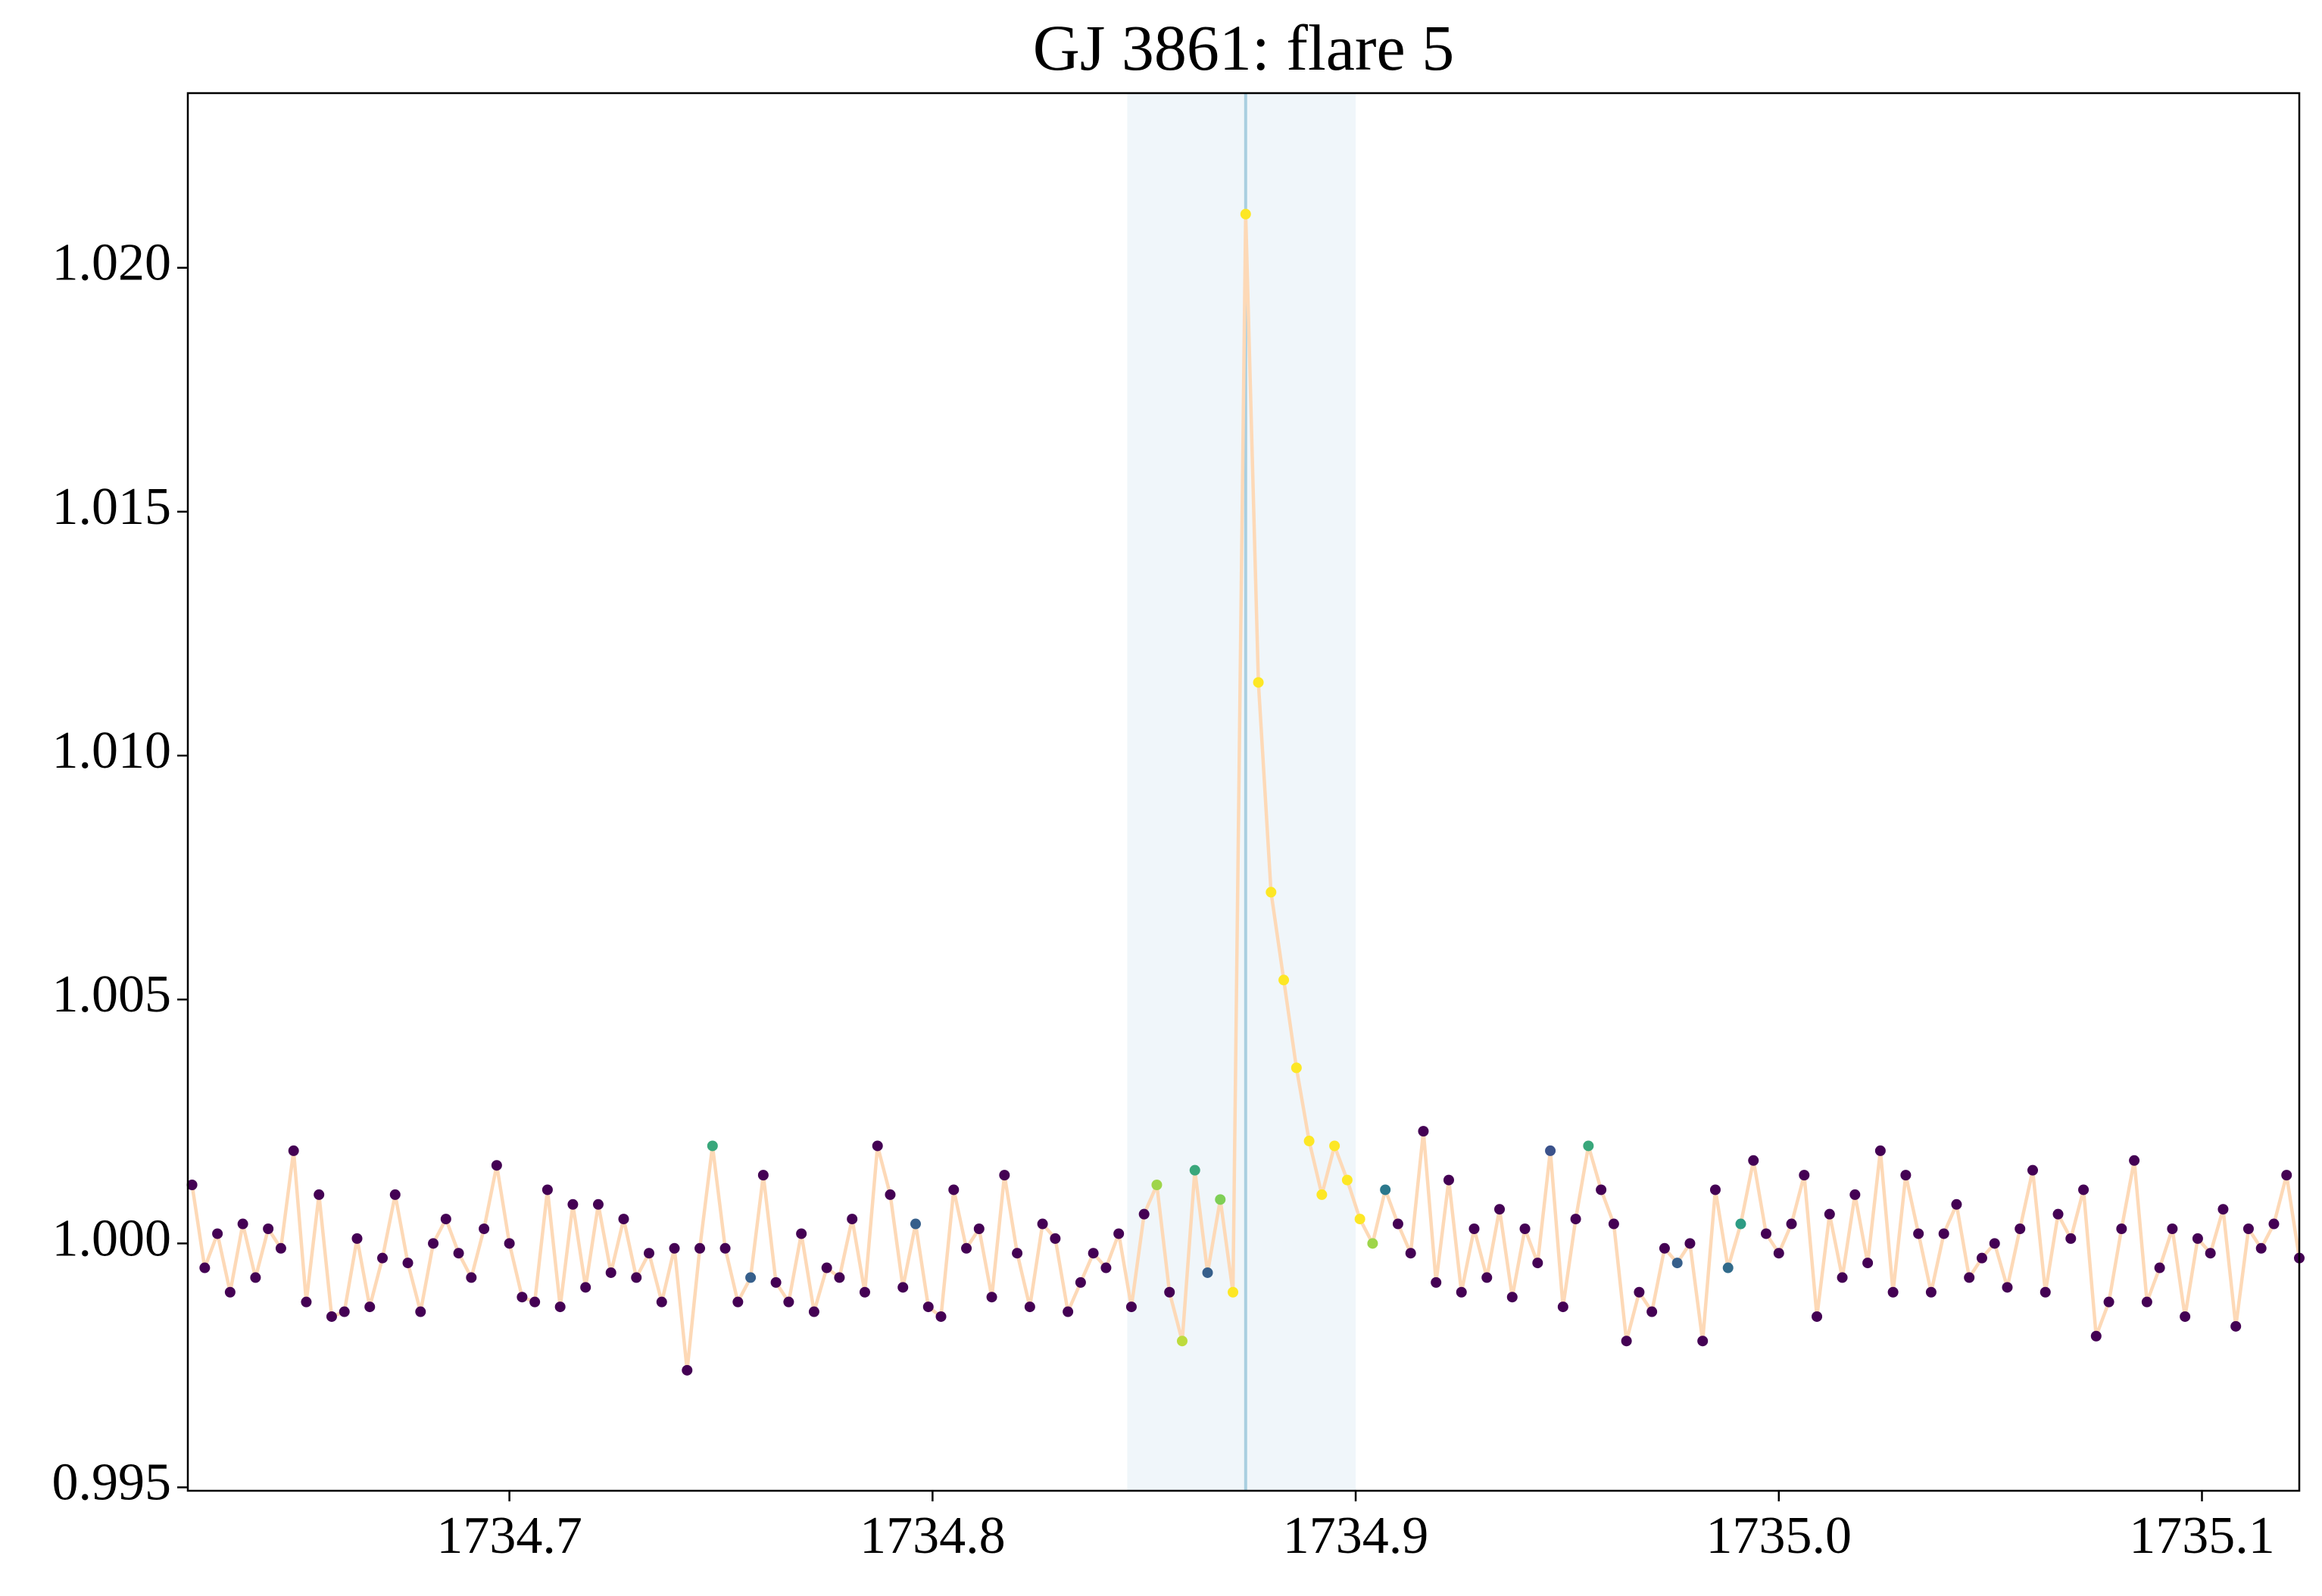  Describe the element at coordinates (2202, 1536) in the screenshot. I see `x-tick-label: 1735.1` at that location.